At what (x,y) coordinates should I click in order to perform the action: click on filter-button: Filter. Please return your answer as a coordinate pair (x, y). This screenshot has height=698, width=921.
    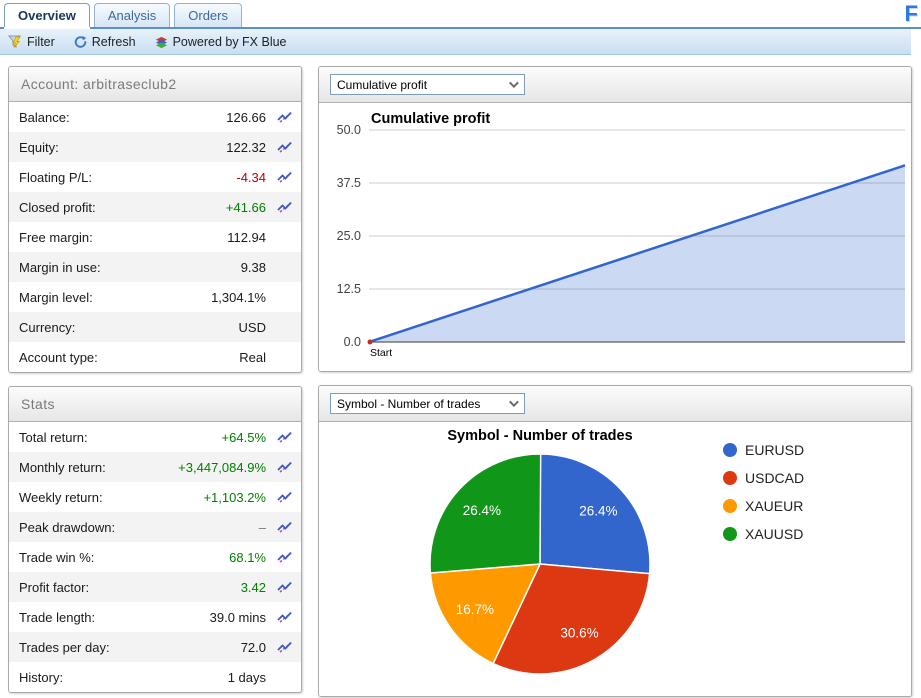
    Looking at the image, I should click on (31, 42).